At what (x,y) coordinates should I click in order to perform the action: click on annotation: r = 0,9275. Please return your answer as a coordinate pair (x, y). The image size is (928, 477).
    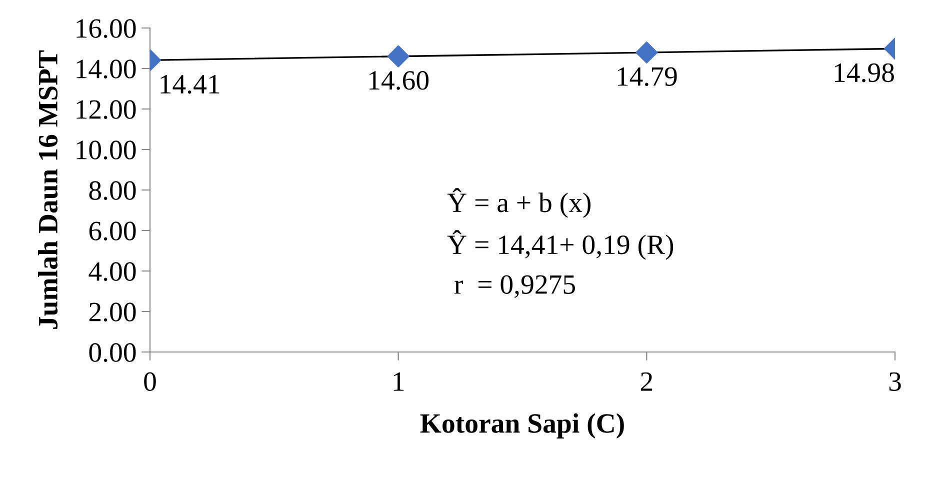
    Looking at the image, I should click on (514, 286).